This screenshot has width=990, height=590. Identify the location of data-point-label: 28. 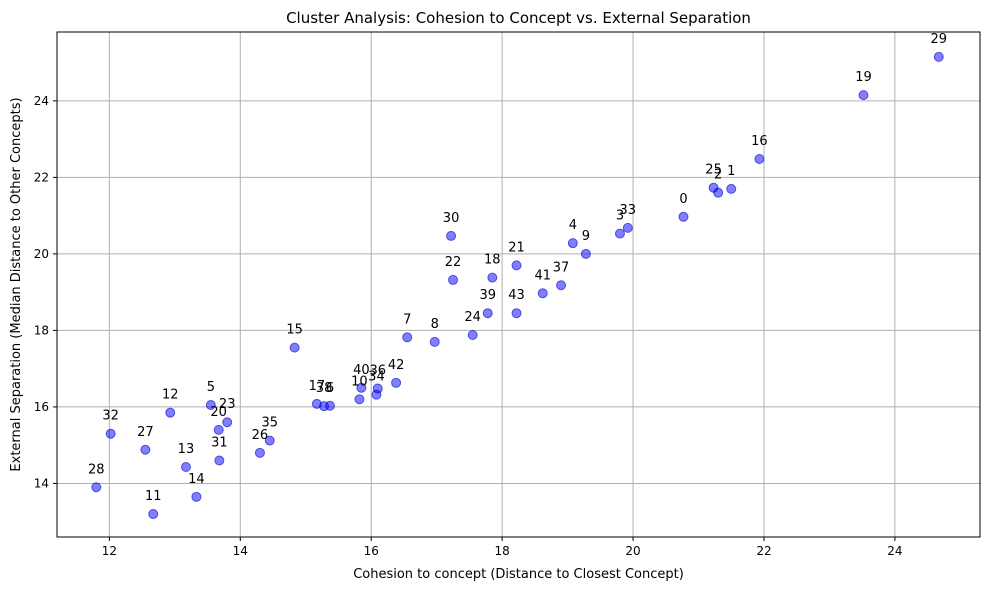
(96, 469).